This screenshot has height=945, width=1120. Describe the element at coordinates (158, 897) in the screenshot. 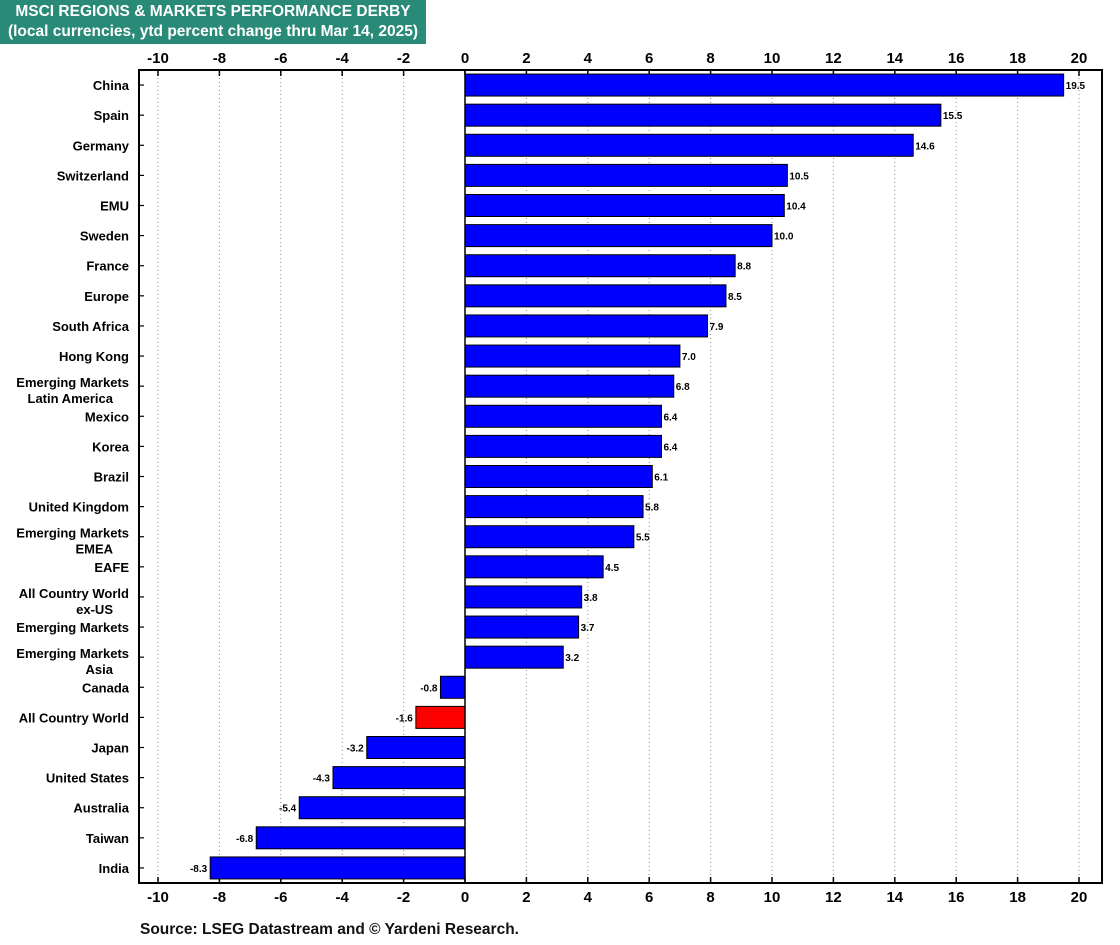

I see `x-tick-label-bottom: -10` at that location.